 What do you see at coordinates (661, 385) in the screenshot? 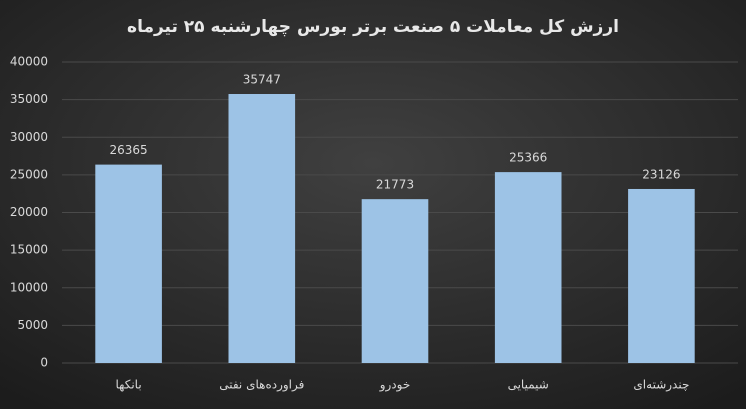
I see `x-tick-label: چندرشته‌ای` at bounding box center [661, 385].